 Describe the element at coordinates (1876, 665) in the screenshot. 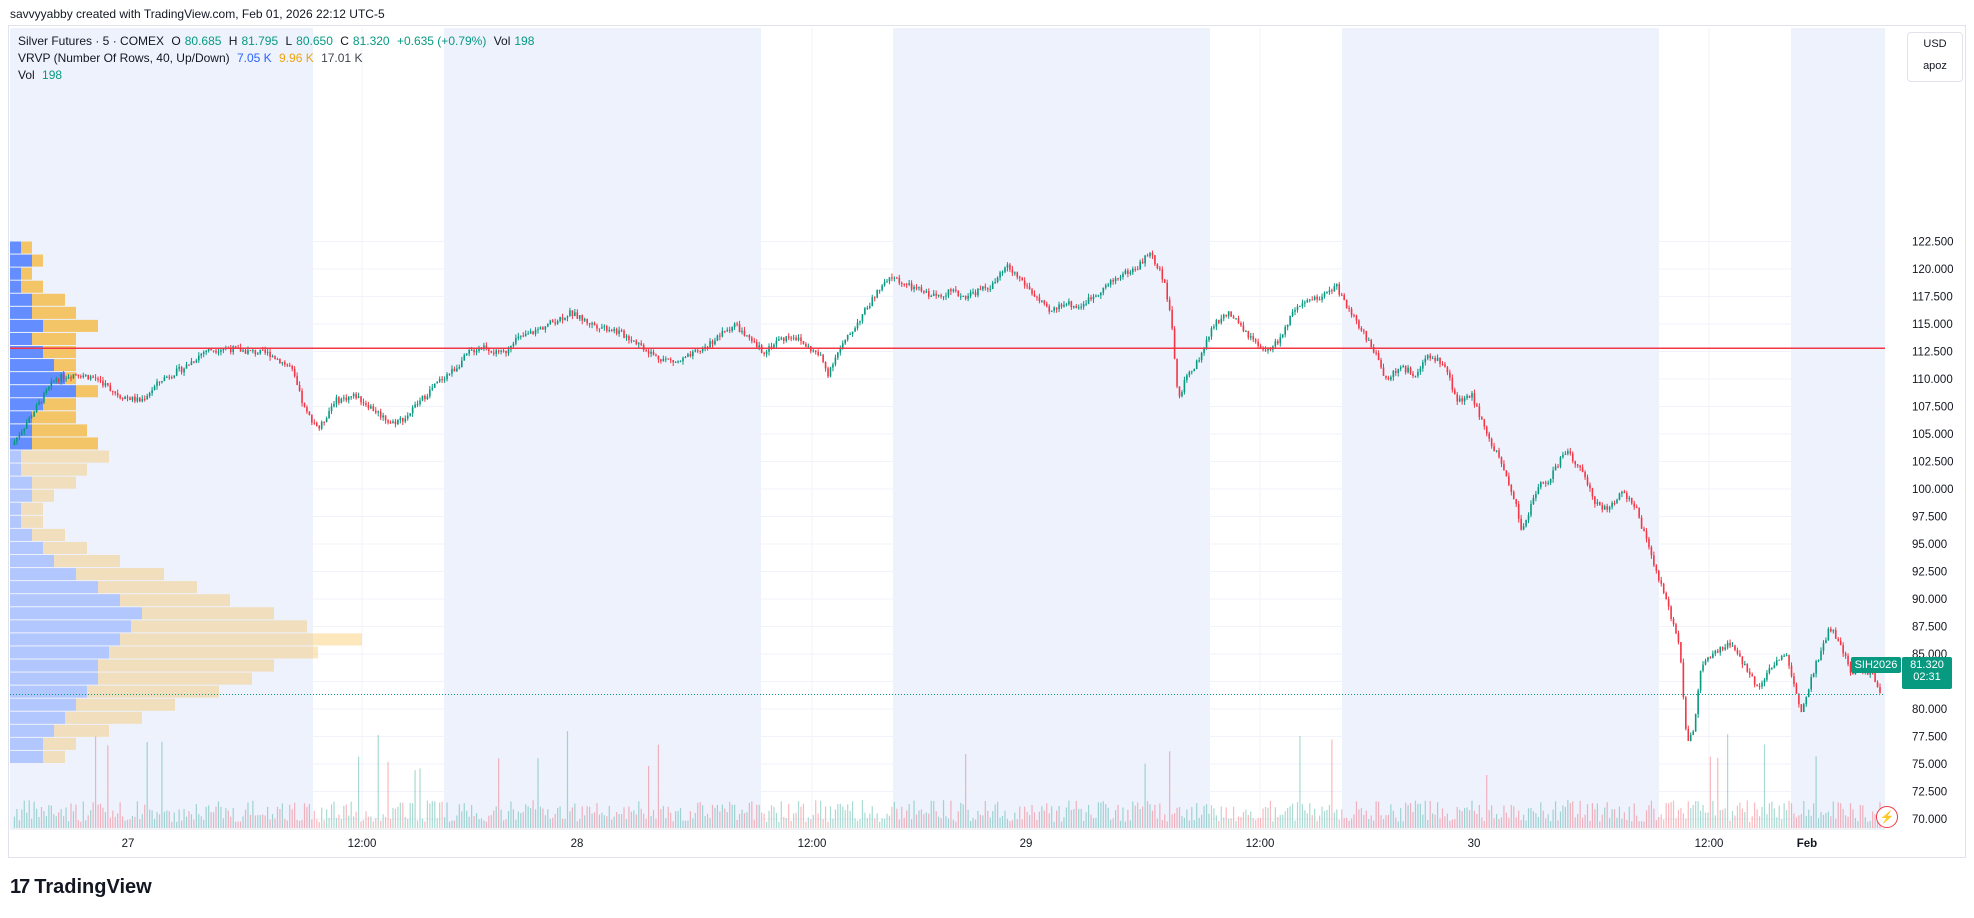

I see `symbol-price-badge: SIH2026` at that location.